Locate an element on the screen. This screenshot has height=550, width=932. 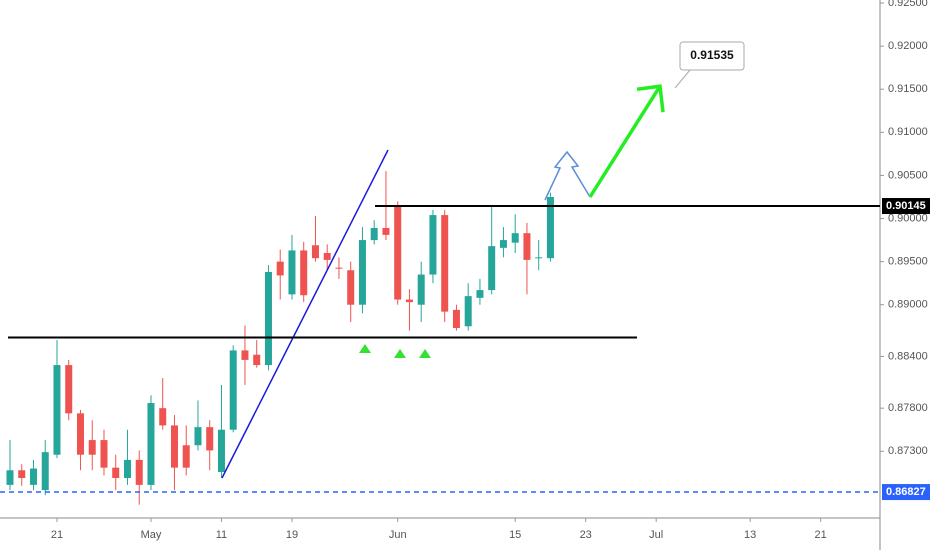
x-tick-label: Jul is located at coordinates (656, 535).